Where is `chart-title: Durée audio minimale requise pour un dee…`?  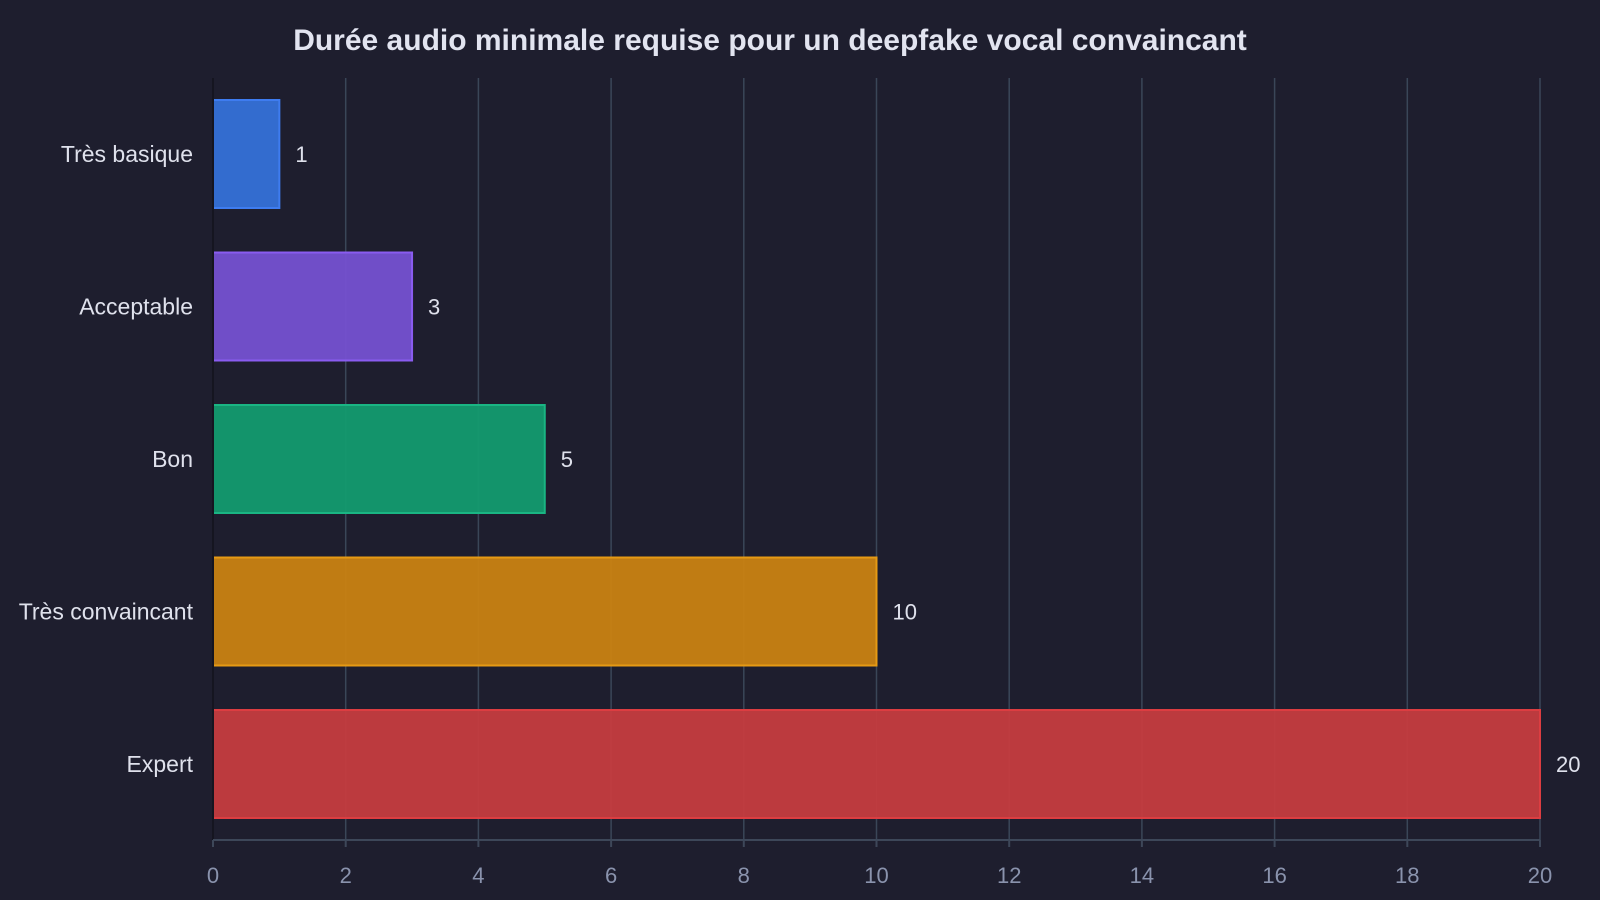
chart-title: Durée audio minimale requise pour un dee… is located at coordinates (770, 40).